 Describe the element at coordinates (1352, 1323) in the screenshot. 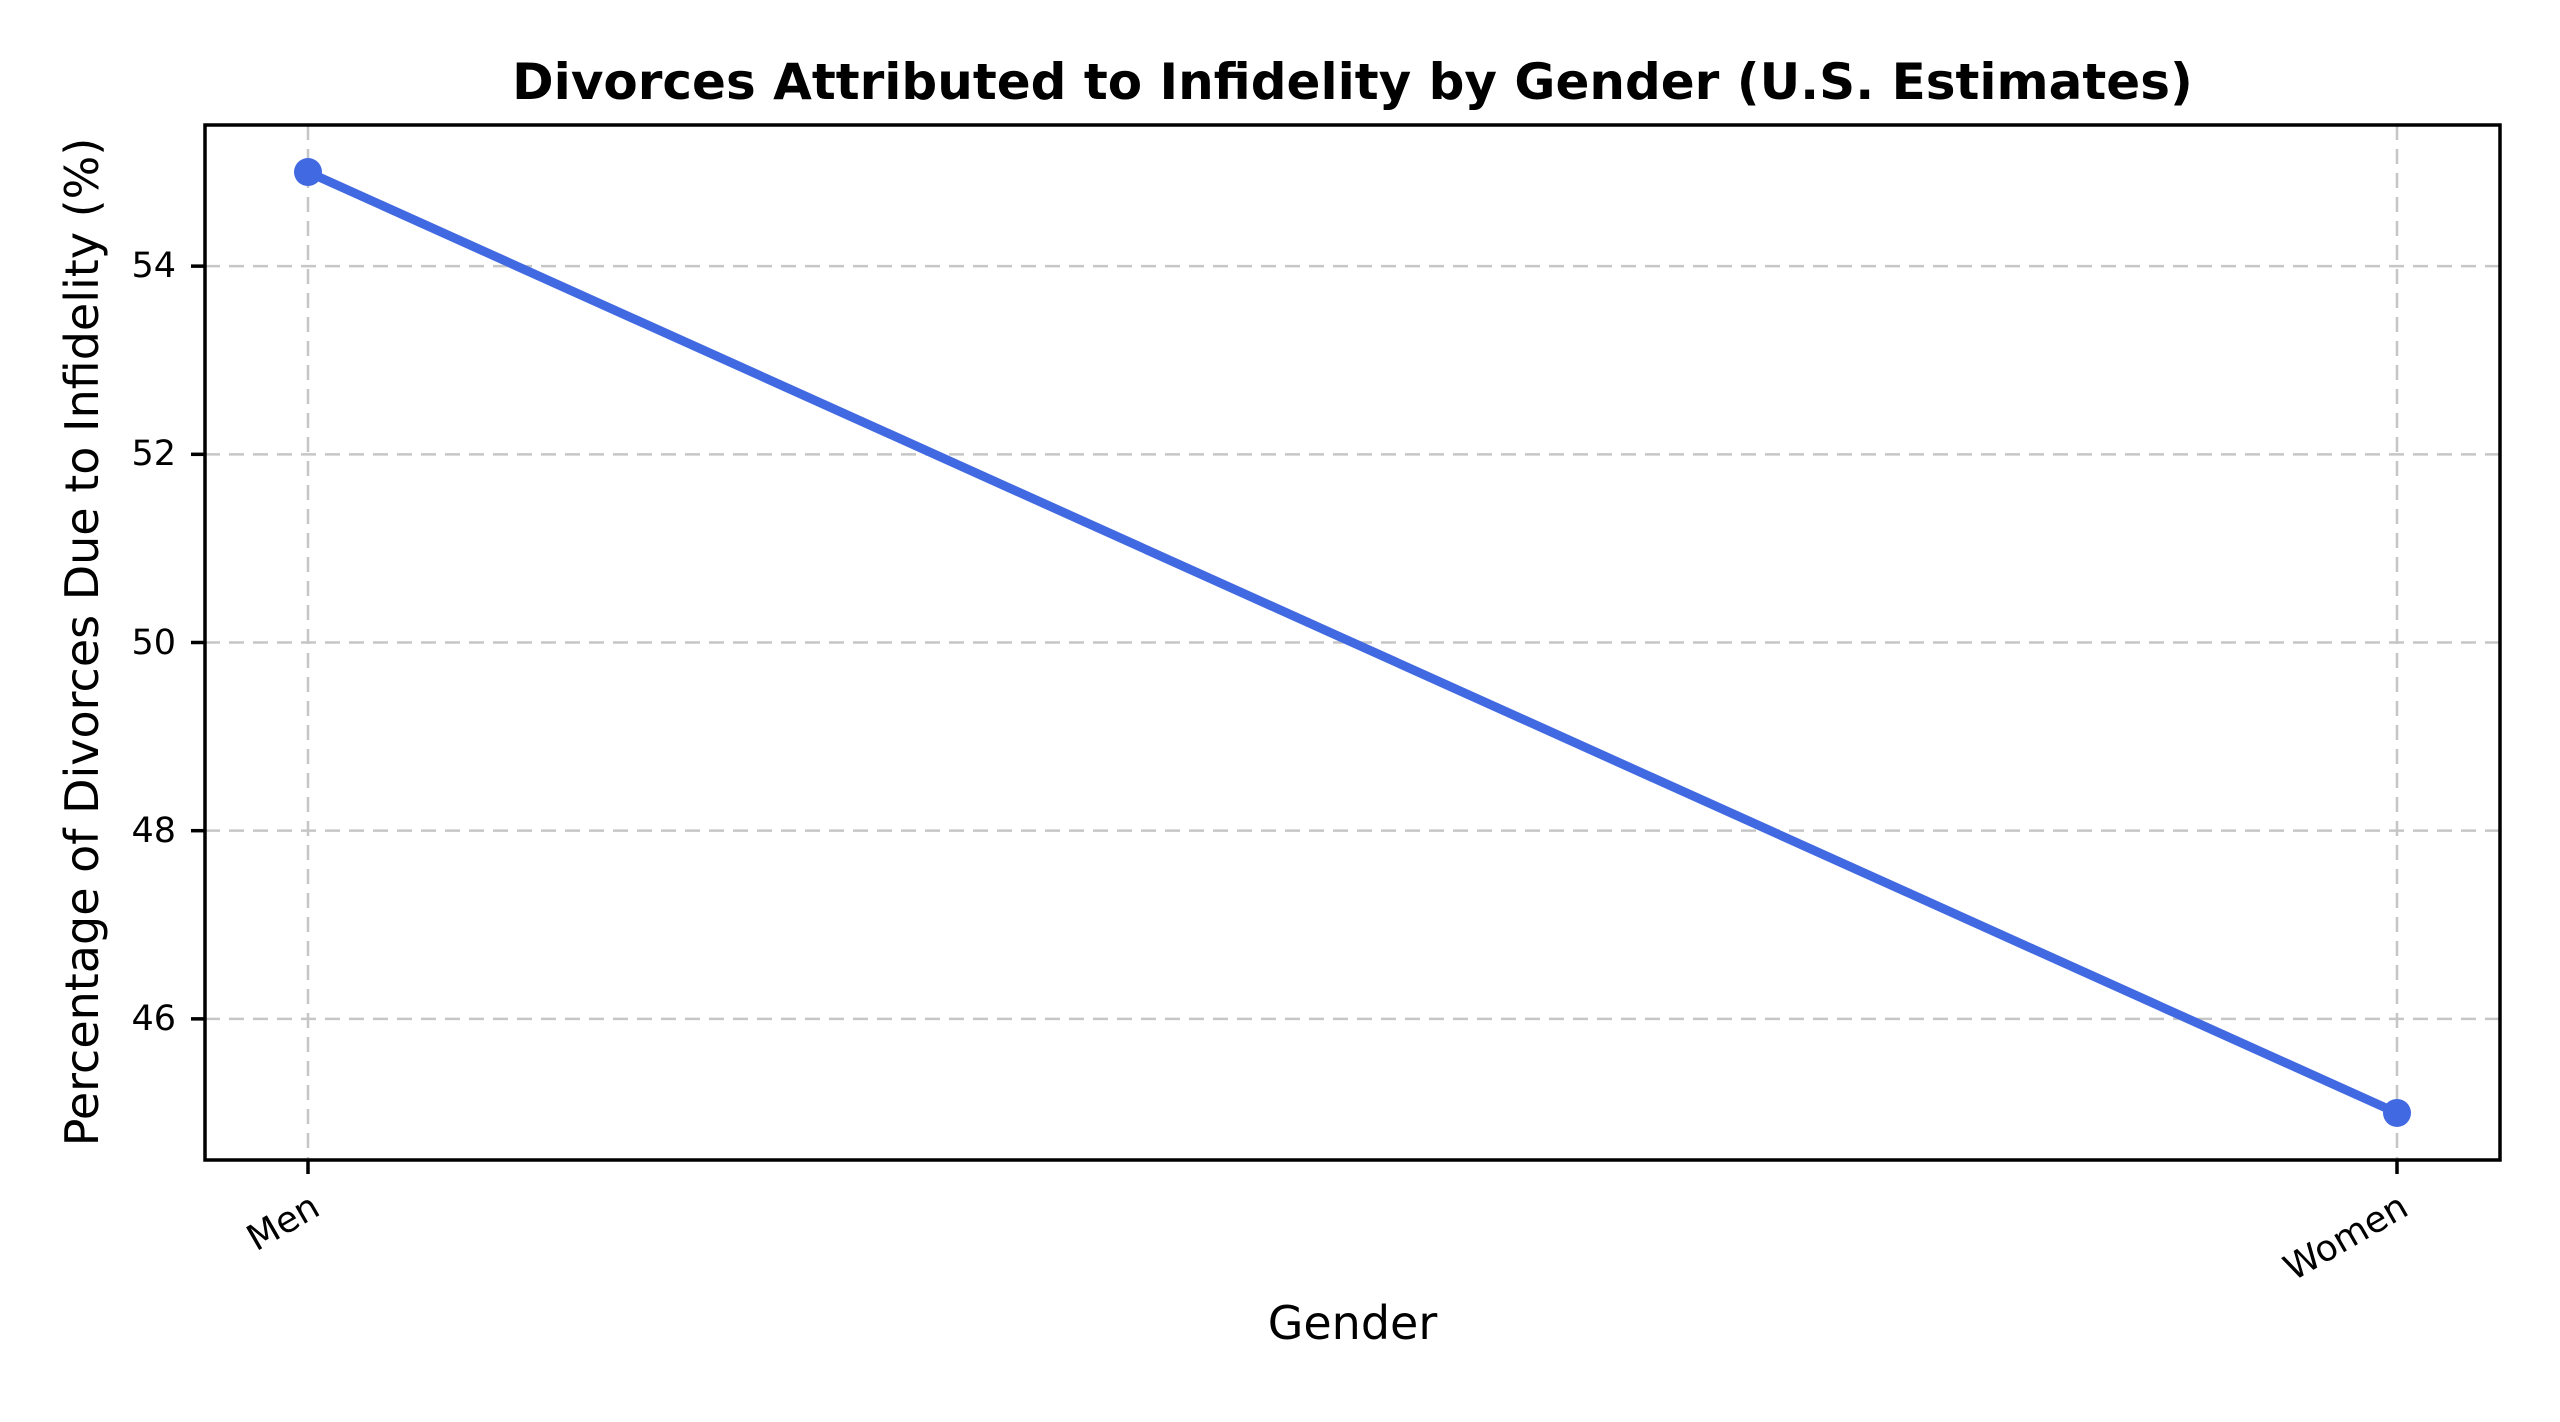

I see `x-axis-label: Gender` at that location.